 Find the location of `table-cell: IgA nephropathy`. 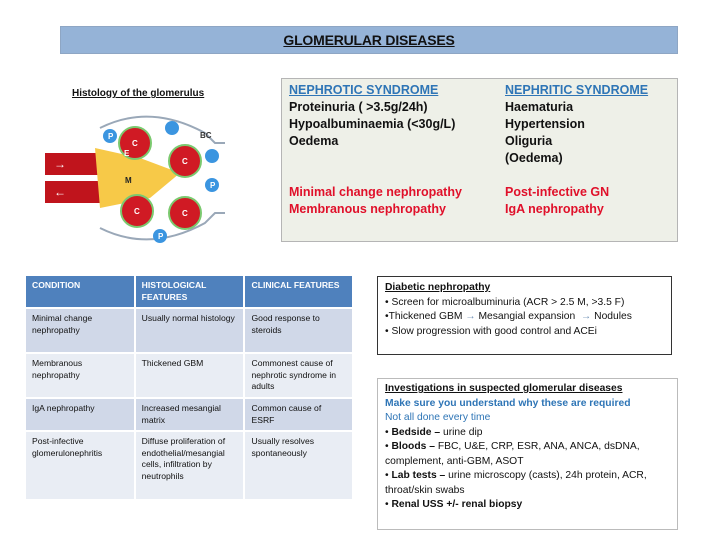

table-cell: IgA nephropathy is located at coordinates (81, 415).